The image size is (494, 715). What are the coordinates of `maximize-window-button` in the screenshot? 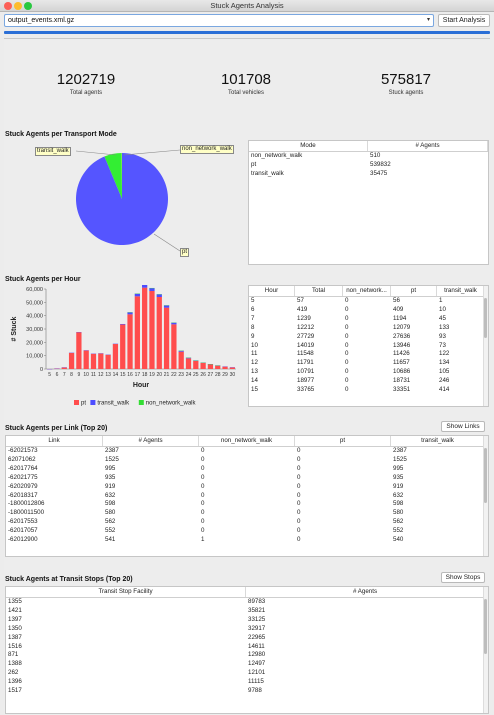 It's located at (28, 6).